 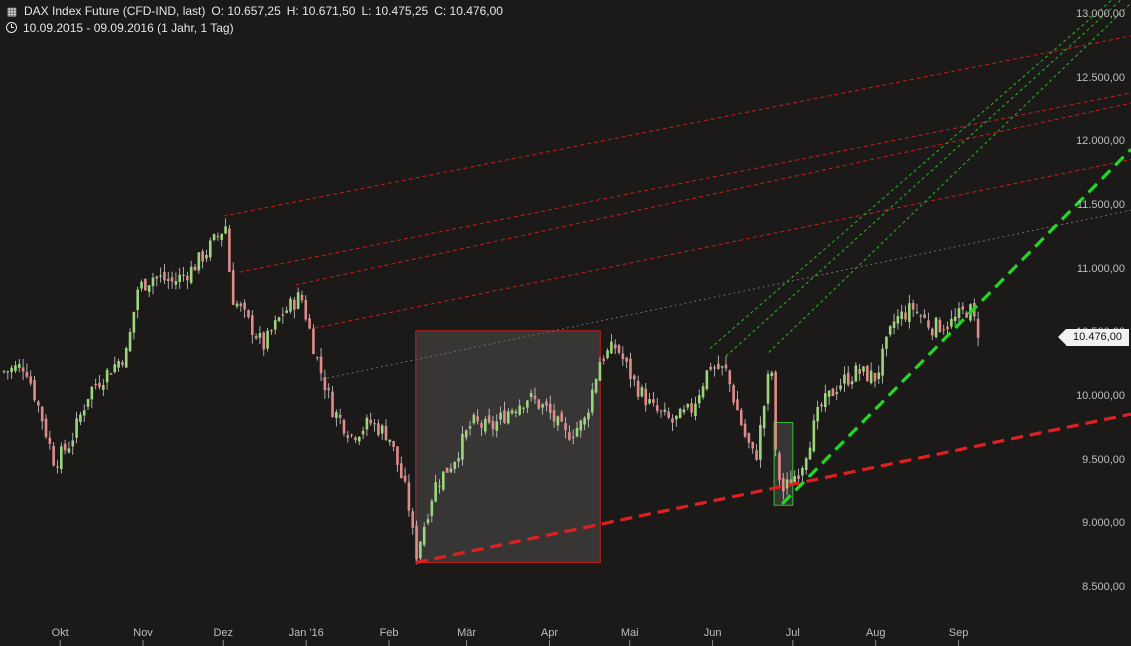 What do you see at coordinates (321, 11) in the screenshot?
I see `high-value: H: 10.671,50` at bounding box center [321, 11].